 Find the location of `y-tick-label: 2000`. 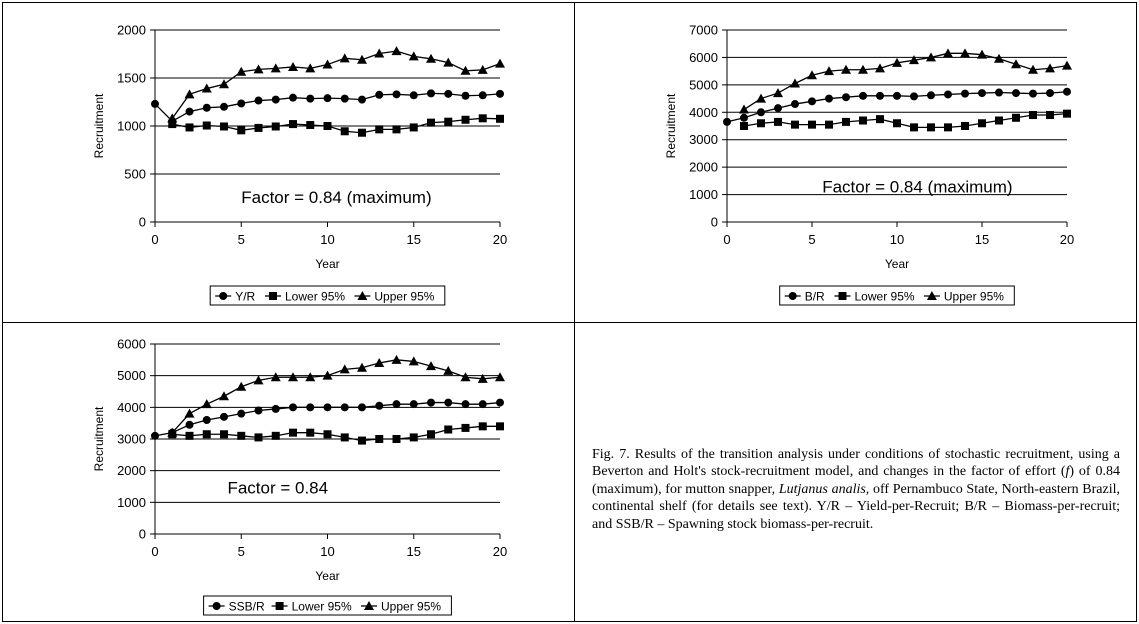

y-tick-label: 2000 is located at coordinates (703, 167).